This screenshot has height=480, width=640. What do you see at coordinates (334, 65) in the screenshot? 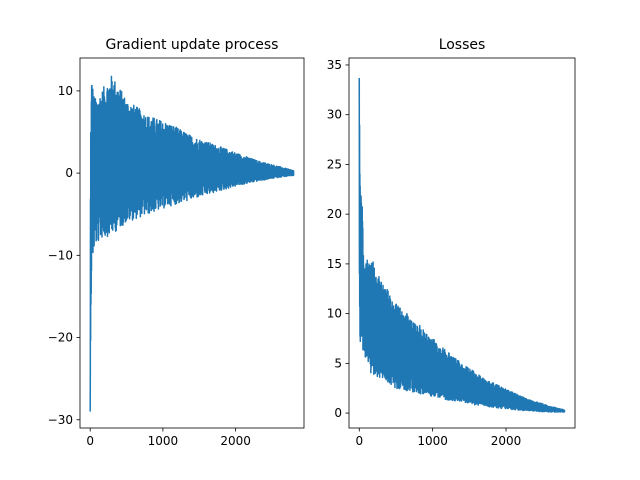
I see `y-tick-label: 35` at bounding box center [334, 65].